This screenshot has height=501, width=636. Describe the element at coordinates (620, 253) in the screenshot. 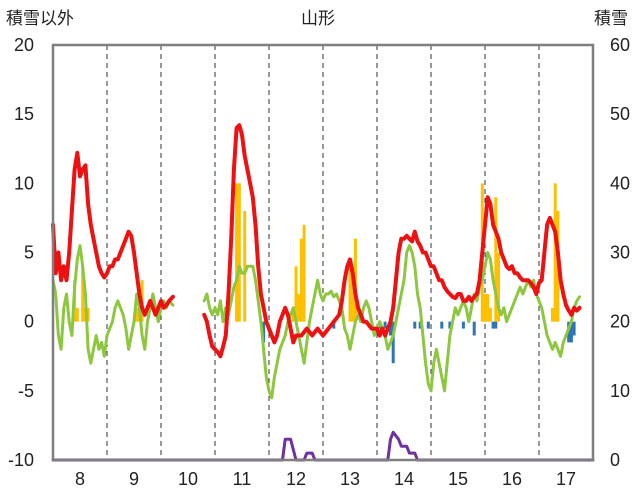

I see `y-right-tick-label: 30` at that location.